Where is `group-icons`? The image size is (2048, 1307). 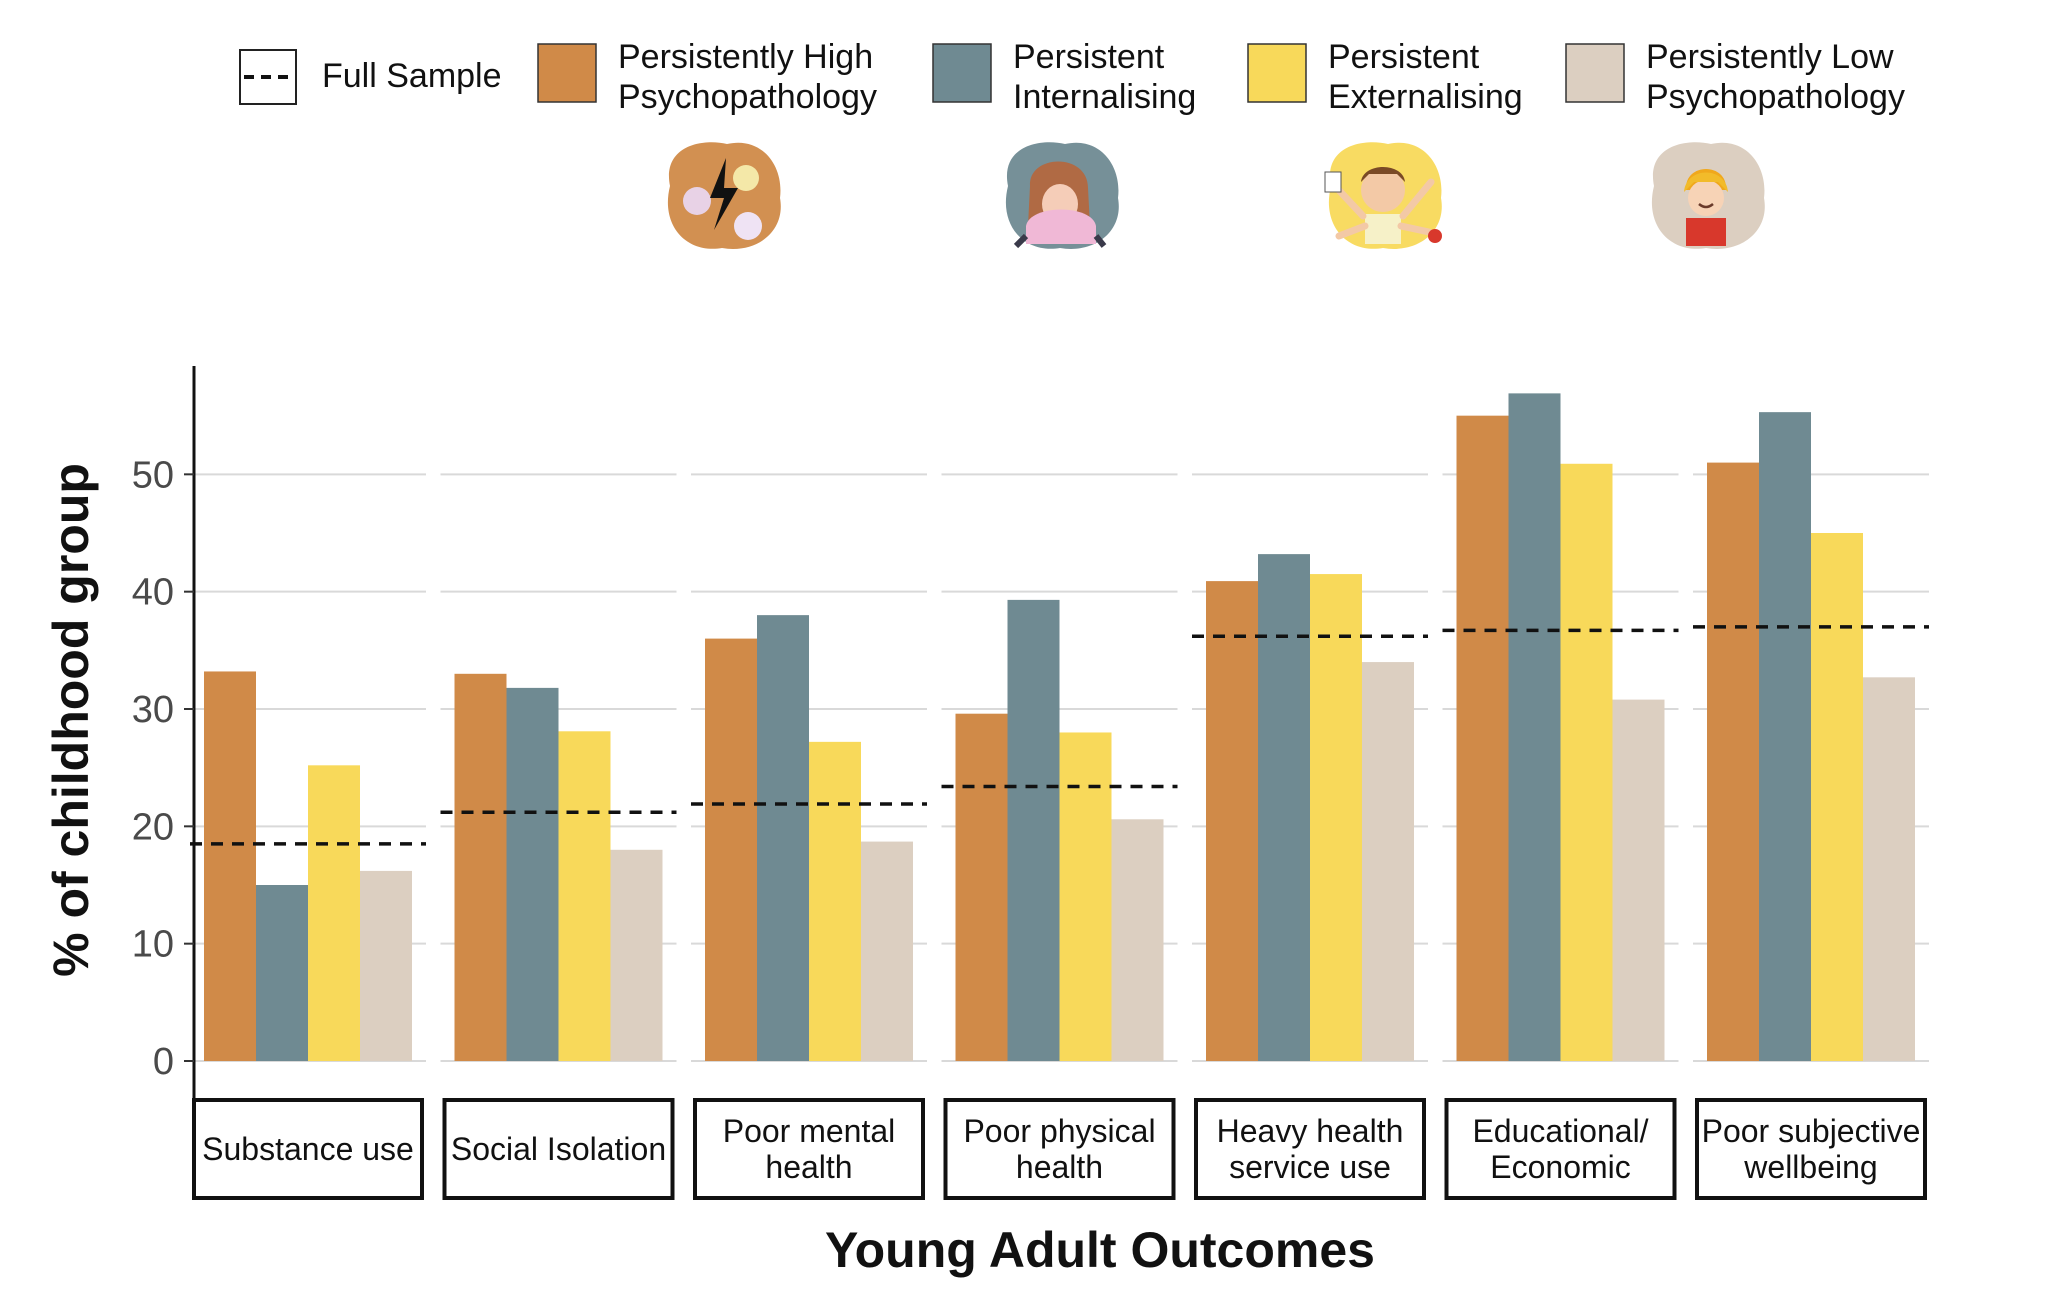 group-icons is located at coordinates (1216, 195).